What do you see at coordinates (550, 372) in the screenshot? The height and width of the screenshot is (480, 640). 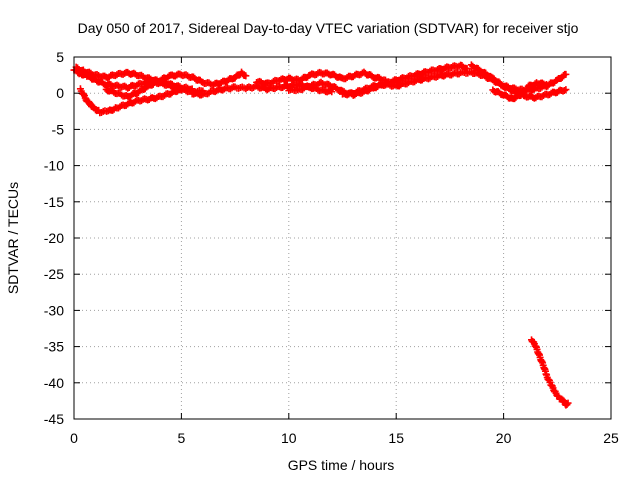 I see `series-track-k` at bounding box center [550, 372].